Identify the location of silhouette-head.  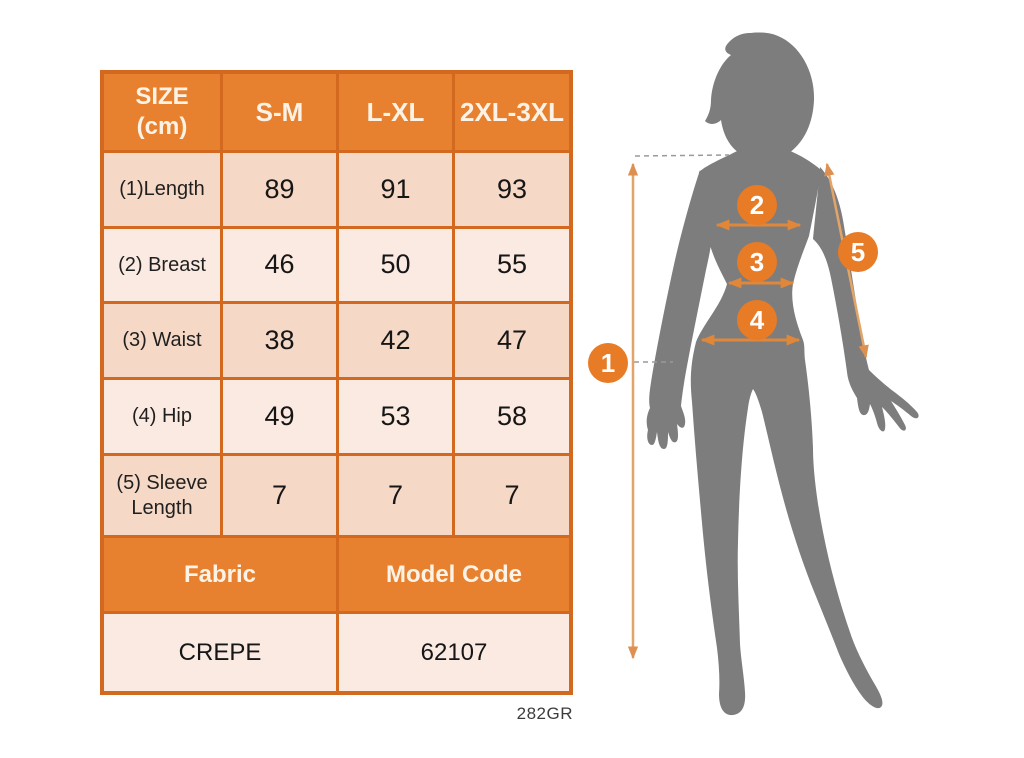
(760, 96).